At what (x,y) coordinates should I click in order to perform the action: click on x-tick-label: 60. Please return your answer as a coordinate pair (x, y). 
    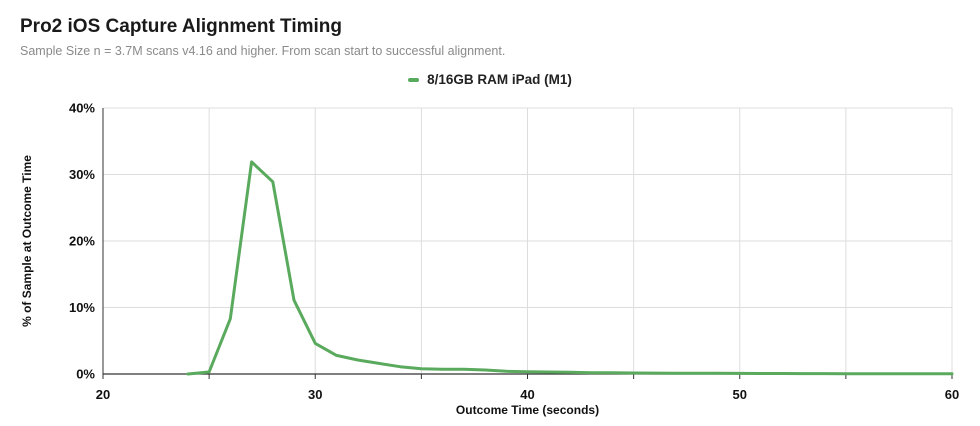
    Looking at the image, I should click on (952, 394).